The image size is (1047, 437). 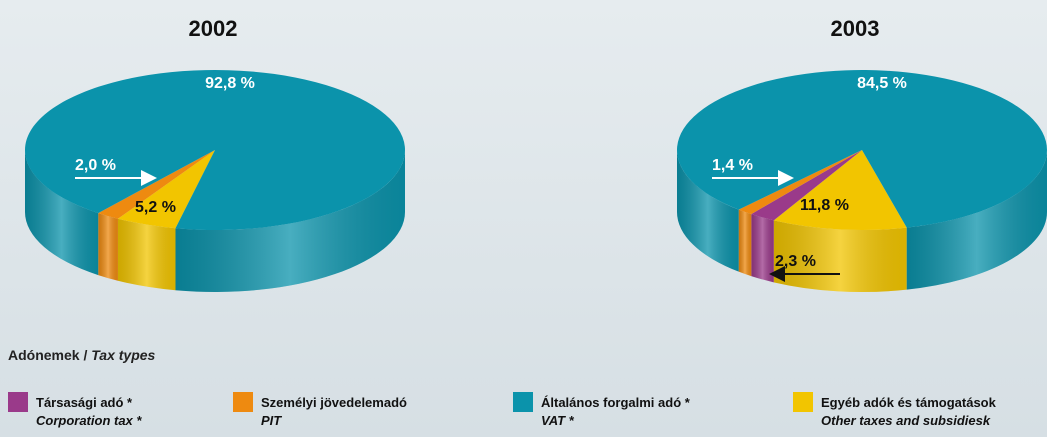 I want to click on legend-title: Adónemek / Tax types, so click(x=82, y=355).